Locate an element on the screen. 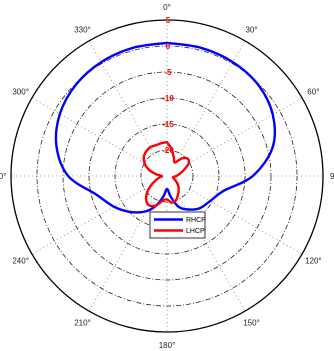  legend-label-lhcp: LHCP is located at coordinates (195, 231).